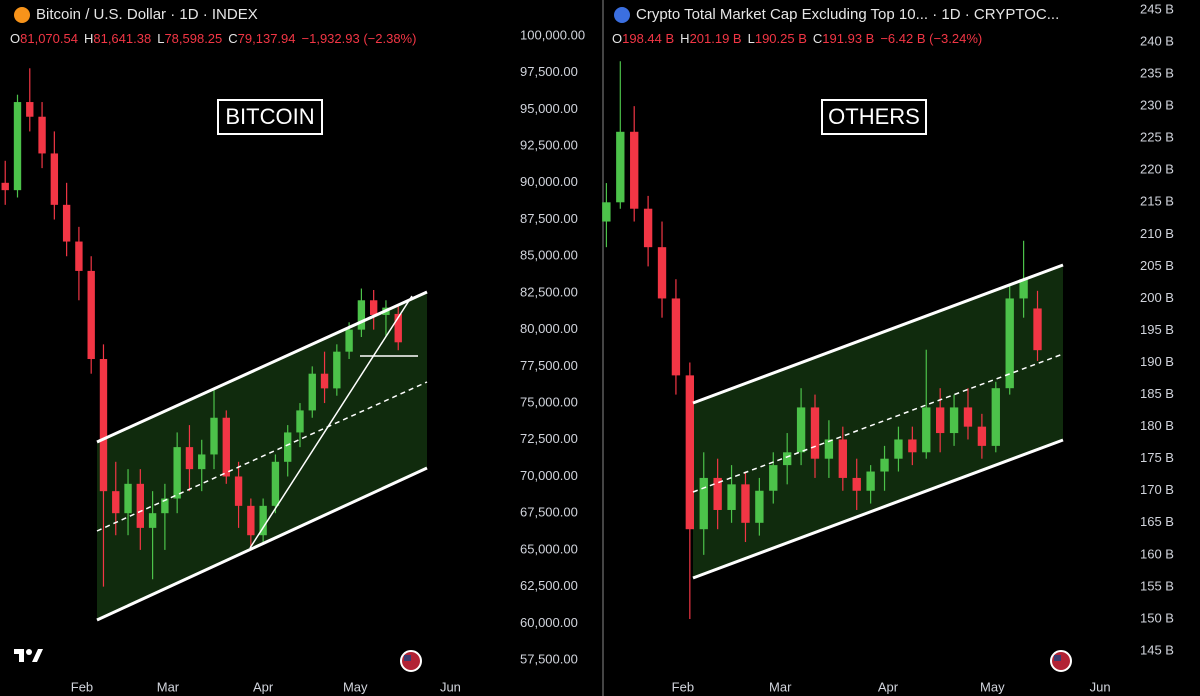 This screenshot has width=1200, height=696. Describe the element at coordinates (1157, 169) in the screenshot. I see `y-tick-label: 220 B` at that location.